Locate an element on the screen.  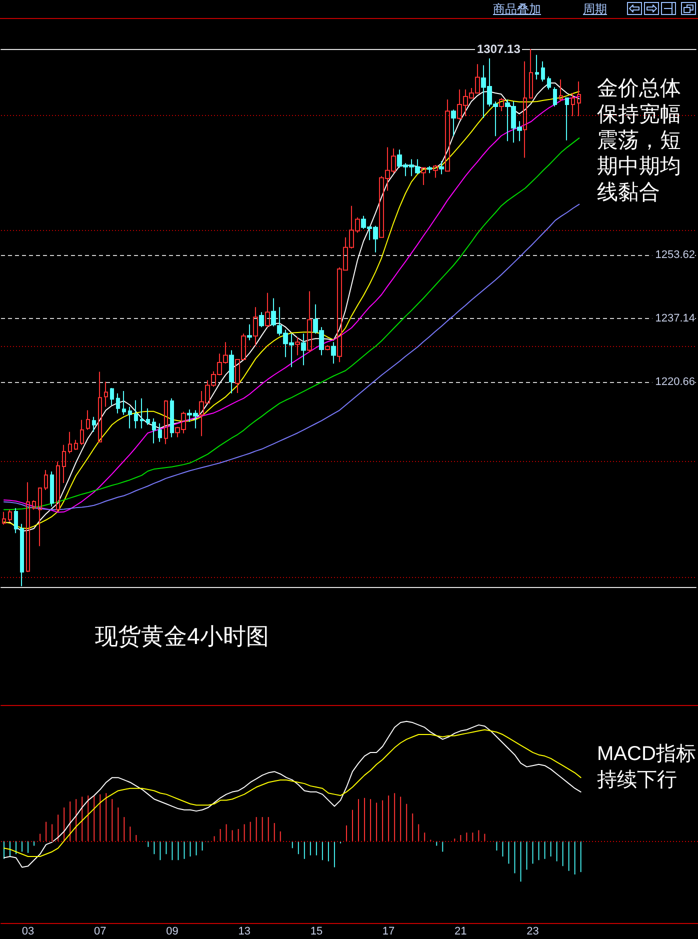
x-tick-label: 21 is located at coordinates (460, 932).